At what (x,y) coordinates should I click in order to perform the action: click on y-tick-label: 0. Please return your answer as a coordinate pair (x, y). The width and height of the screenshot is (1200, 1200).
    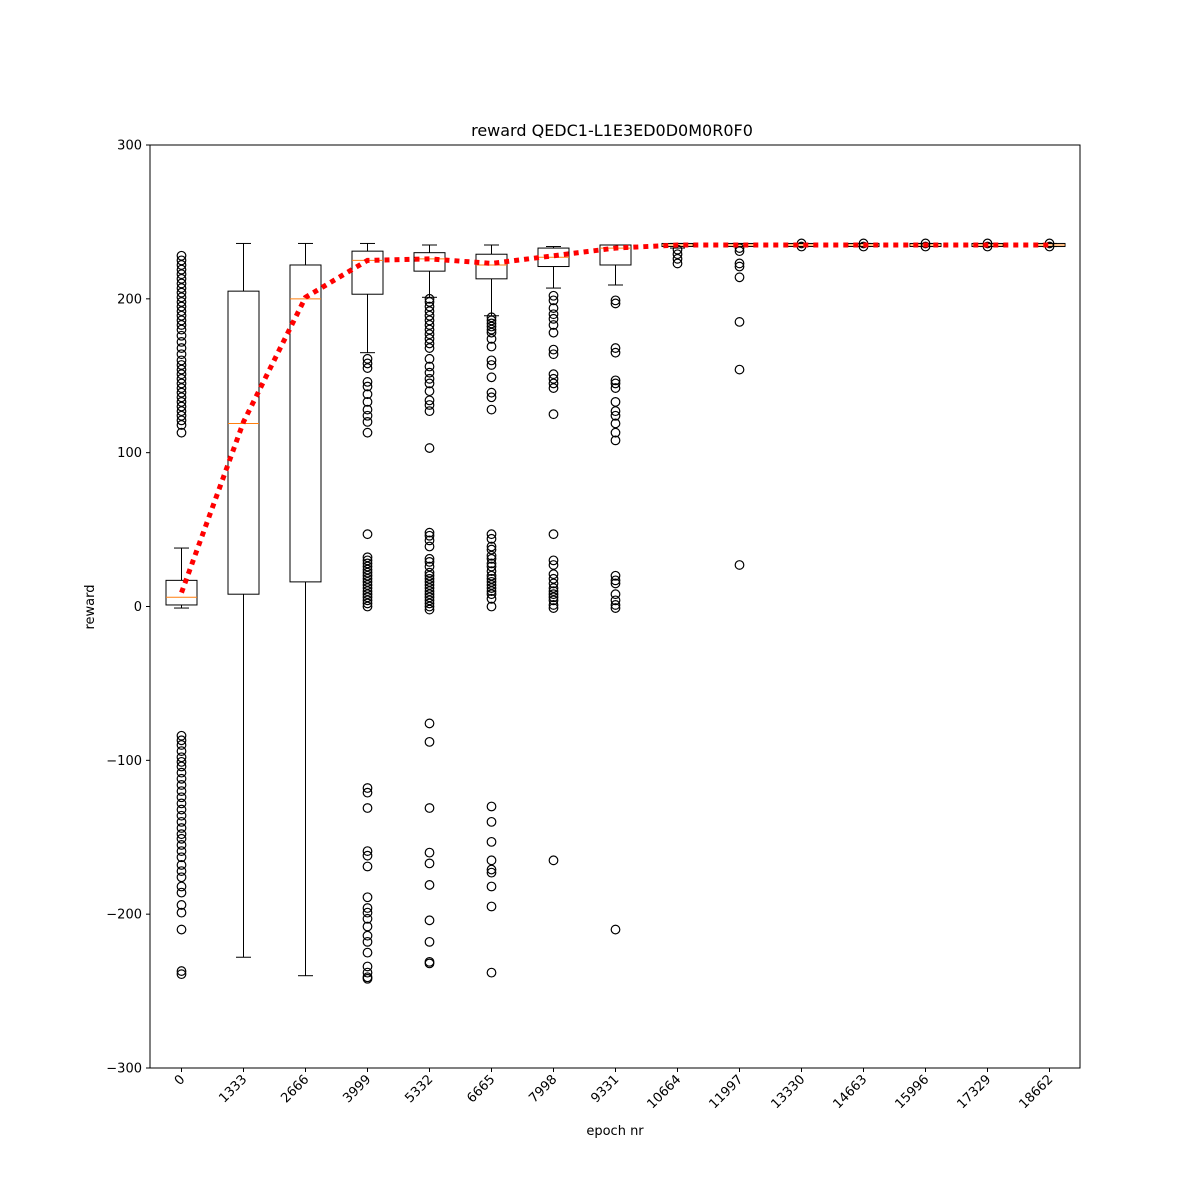
    Looking at the image, I should click on (138, 607).